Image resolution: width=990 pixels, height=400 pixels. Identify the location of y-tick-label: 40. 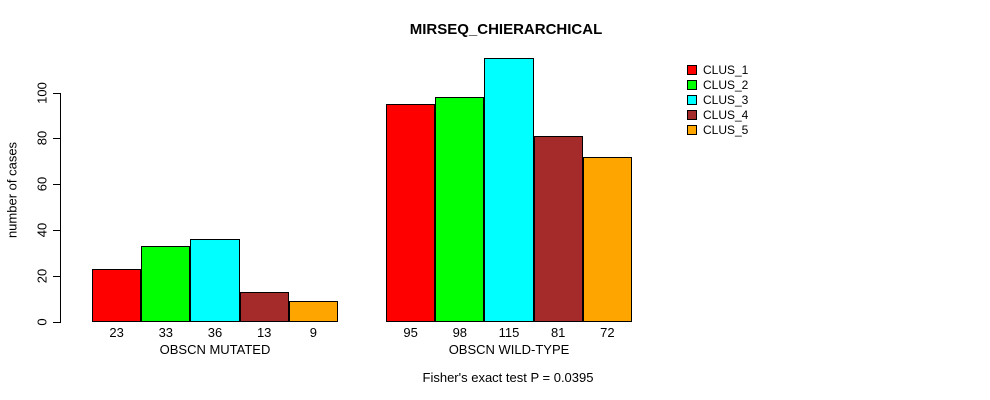
(42, 230).